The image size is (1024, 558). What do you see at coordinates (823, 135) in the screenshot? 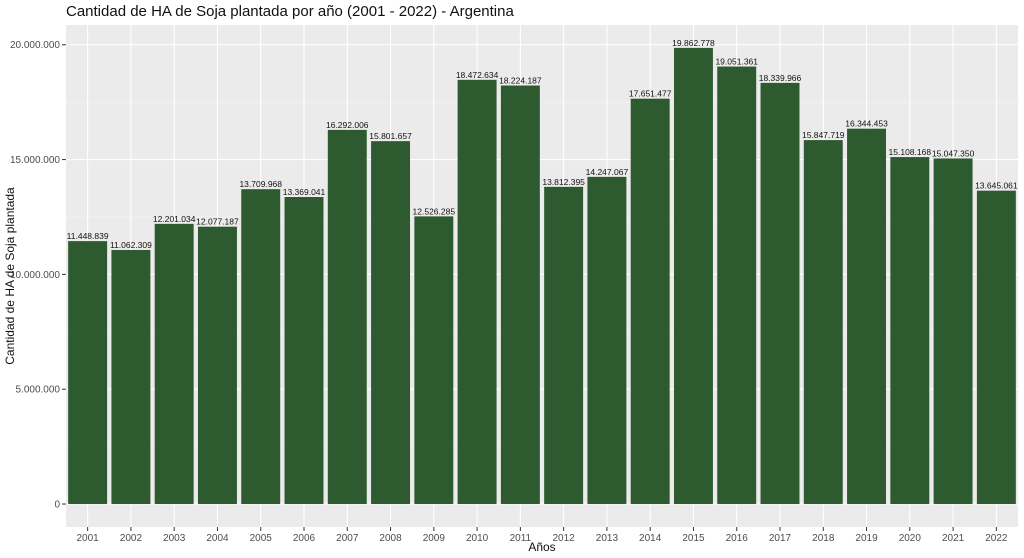
I see `data-label-2018: 15.847.719` at bounding box center [823, 135].